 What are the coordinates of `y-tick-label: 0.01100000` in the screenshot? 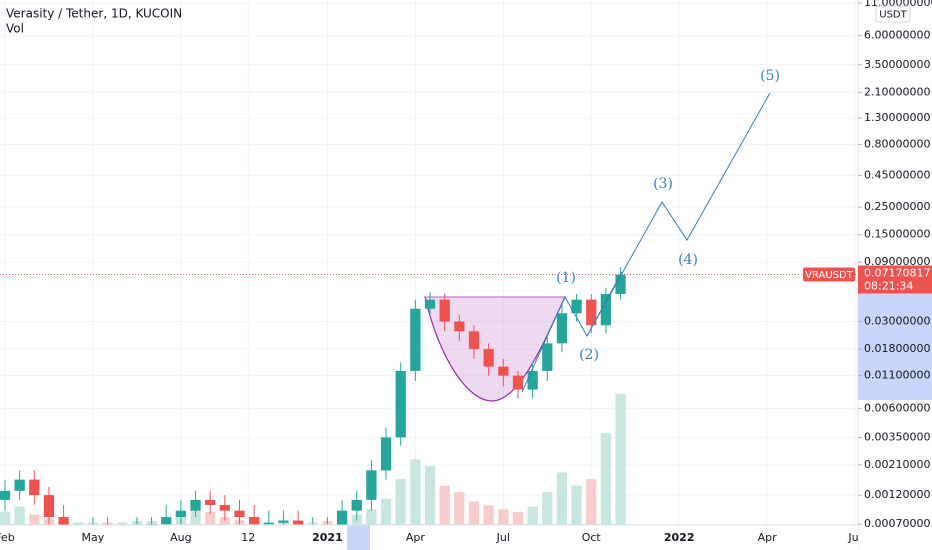 It's located at (897, 375).